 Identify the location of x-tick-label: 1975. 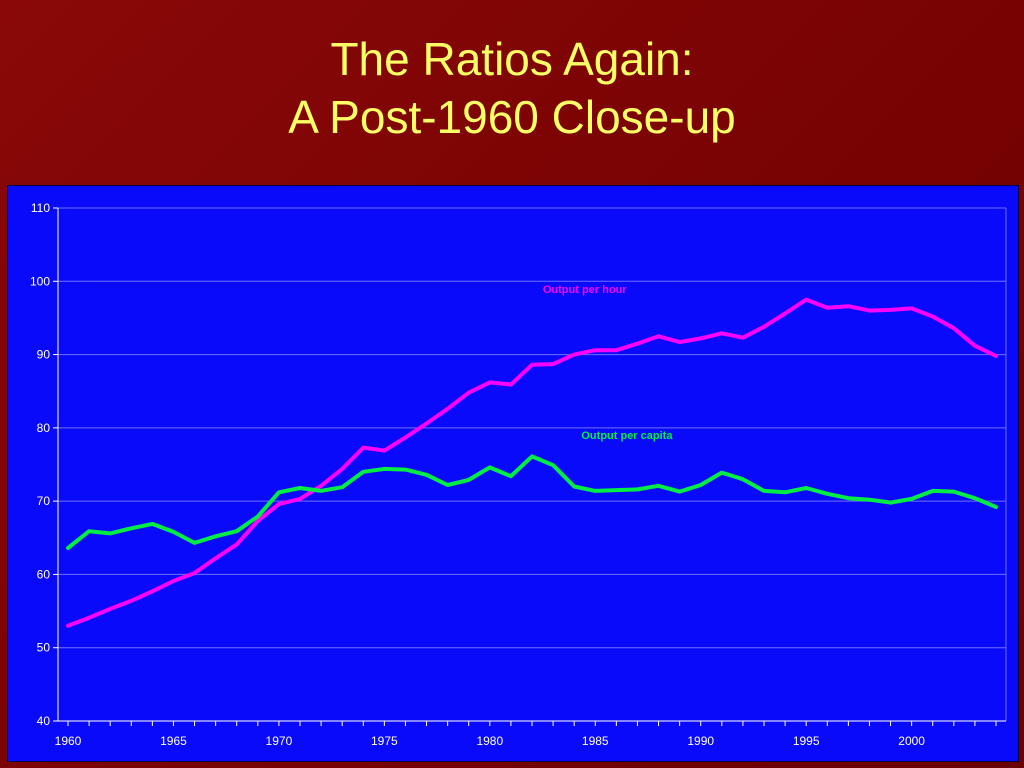
(384, 741).